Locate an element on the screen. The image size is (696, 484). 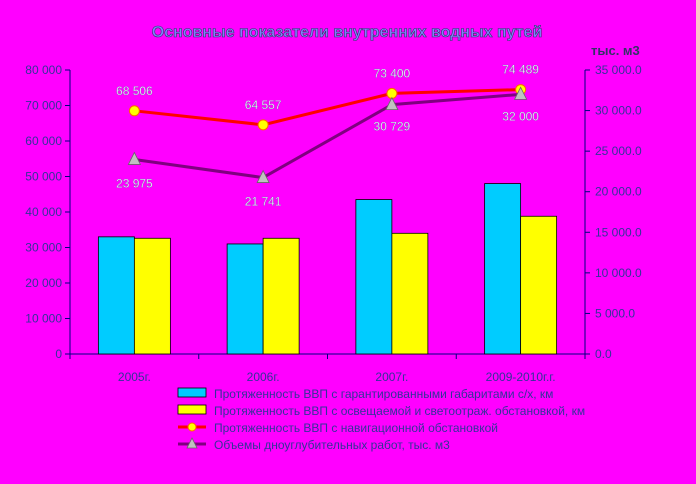
legend-label: Объемы дноуглубительных работ, тыс. м3 is located at coordinates (332, 445).